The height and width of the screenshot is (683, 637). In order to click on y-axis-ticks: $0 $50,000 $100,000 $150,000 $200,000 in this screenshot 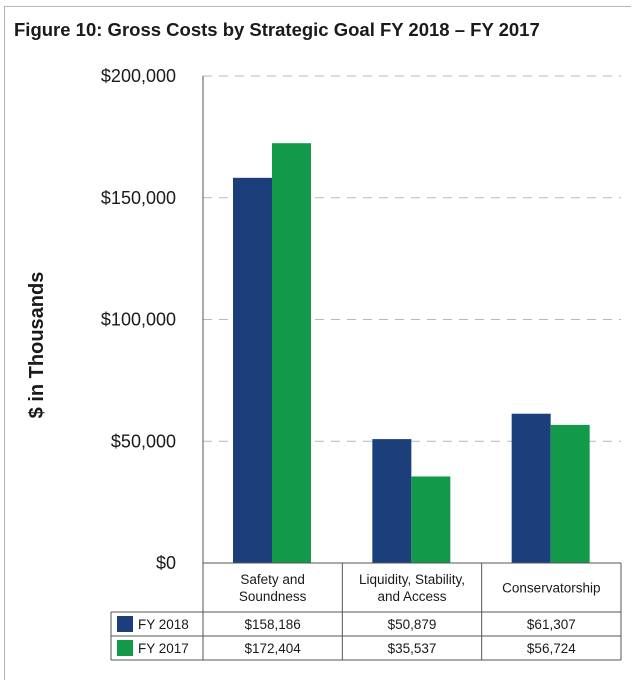, I will do `click(138, 319)`.